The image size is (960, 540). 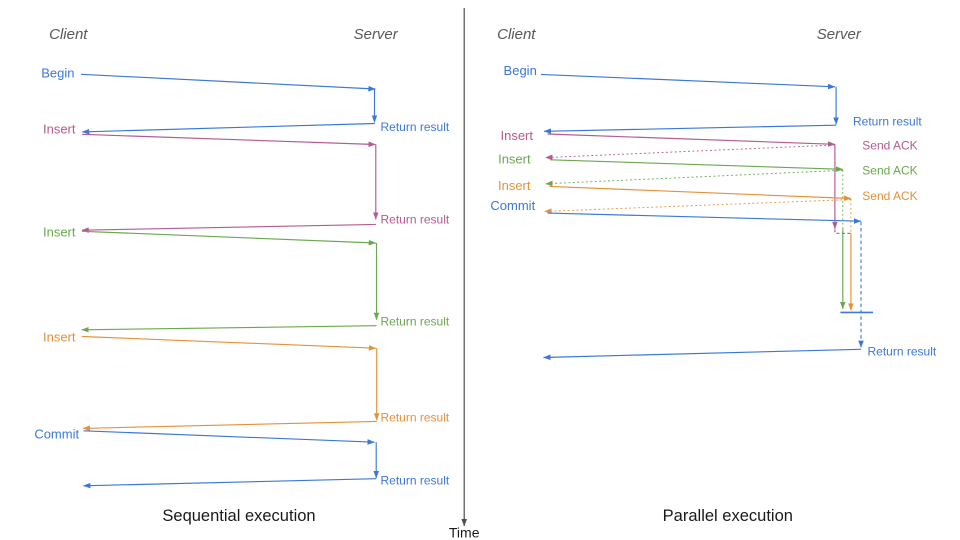 I want to click on svg-text: Time, so click(x=464, y=532).